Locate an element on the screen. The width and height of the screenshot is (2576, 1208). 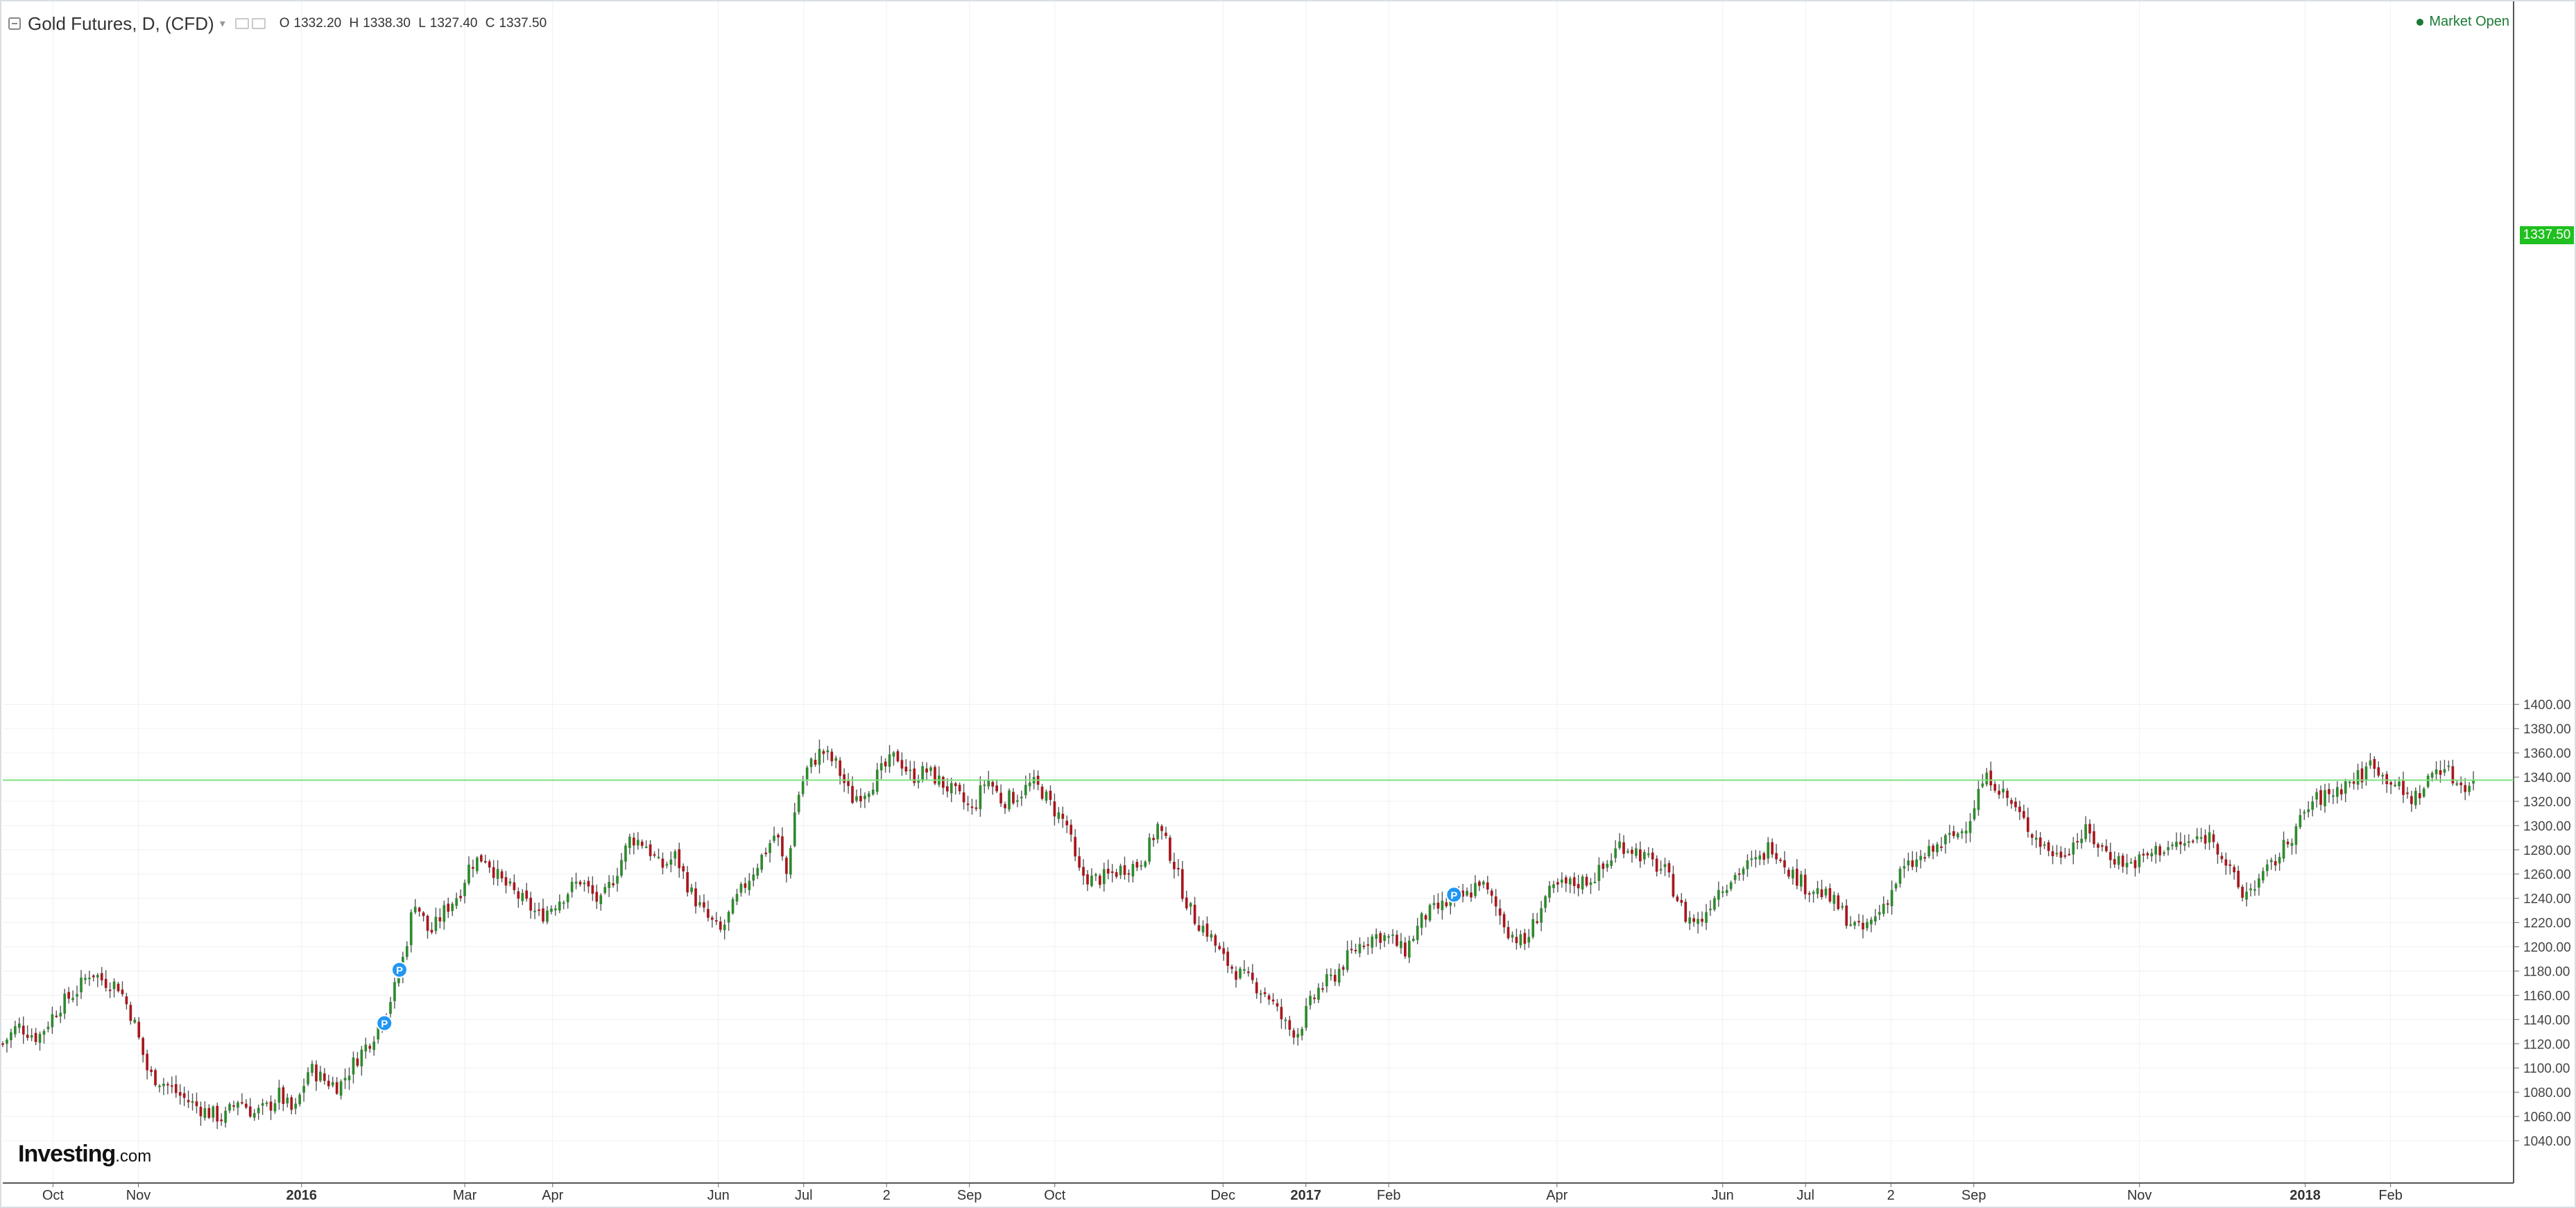
collapse-icon is located at coordinates (14, 23).